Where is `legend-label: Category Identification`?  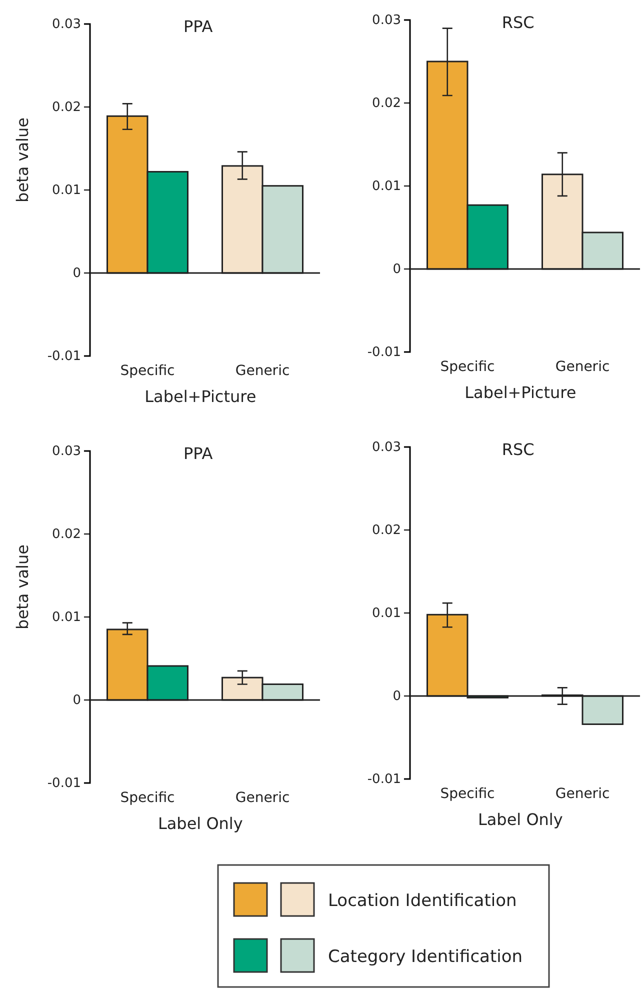 legend-label: Category Identification is located at coordinates (425, 957).